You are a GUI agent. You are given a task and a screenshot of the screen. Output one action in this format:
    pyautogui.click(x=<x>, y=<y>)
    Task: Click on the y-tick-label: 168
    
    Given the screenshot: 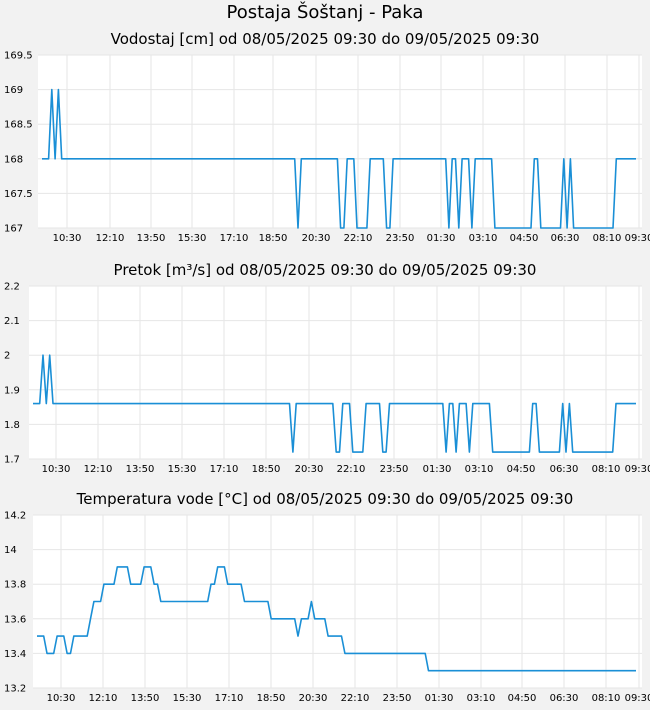 What is the action you would take?
    pyautogui.click(x=13, y=159)
    